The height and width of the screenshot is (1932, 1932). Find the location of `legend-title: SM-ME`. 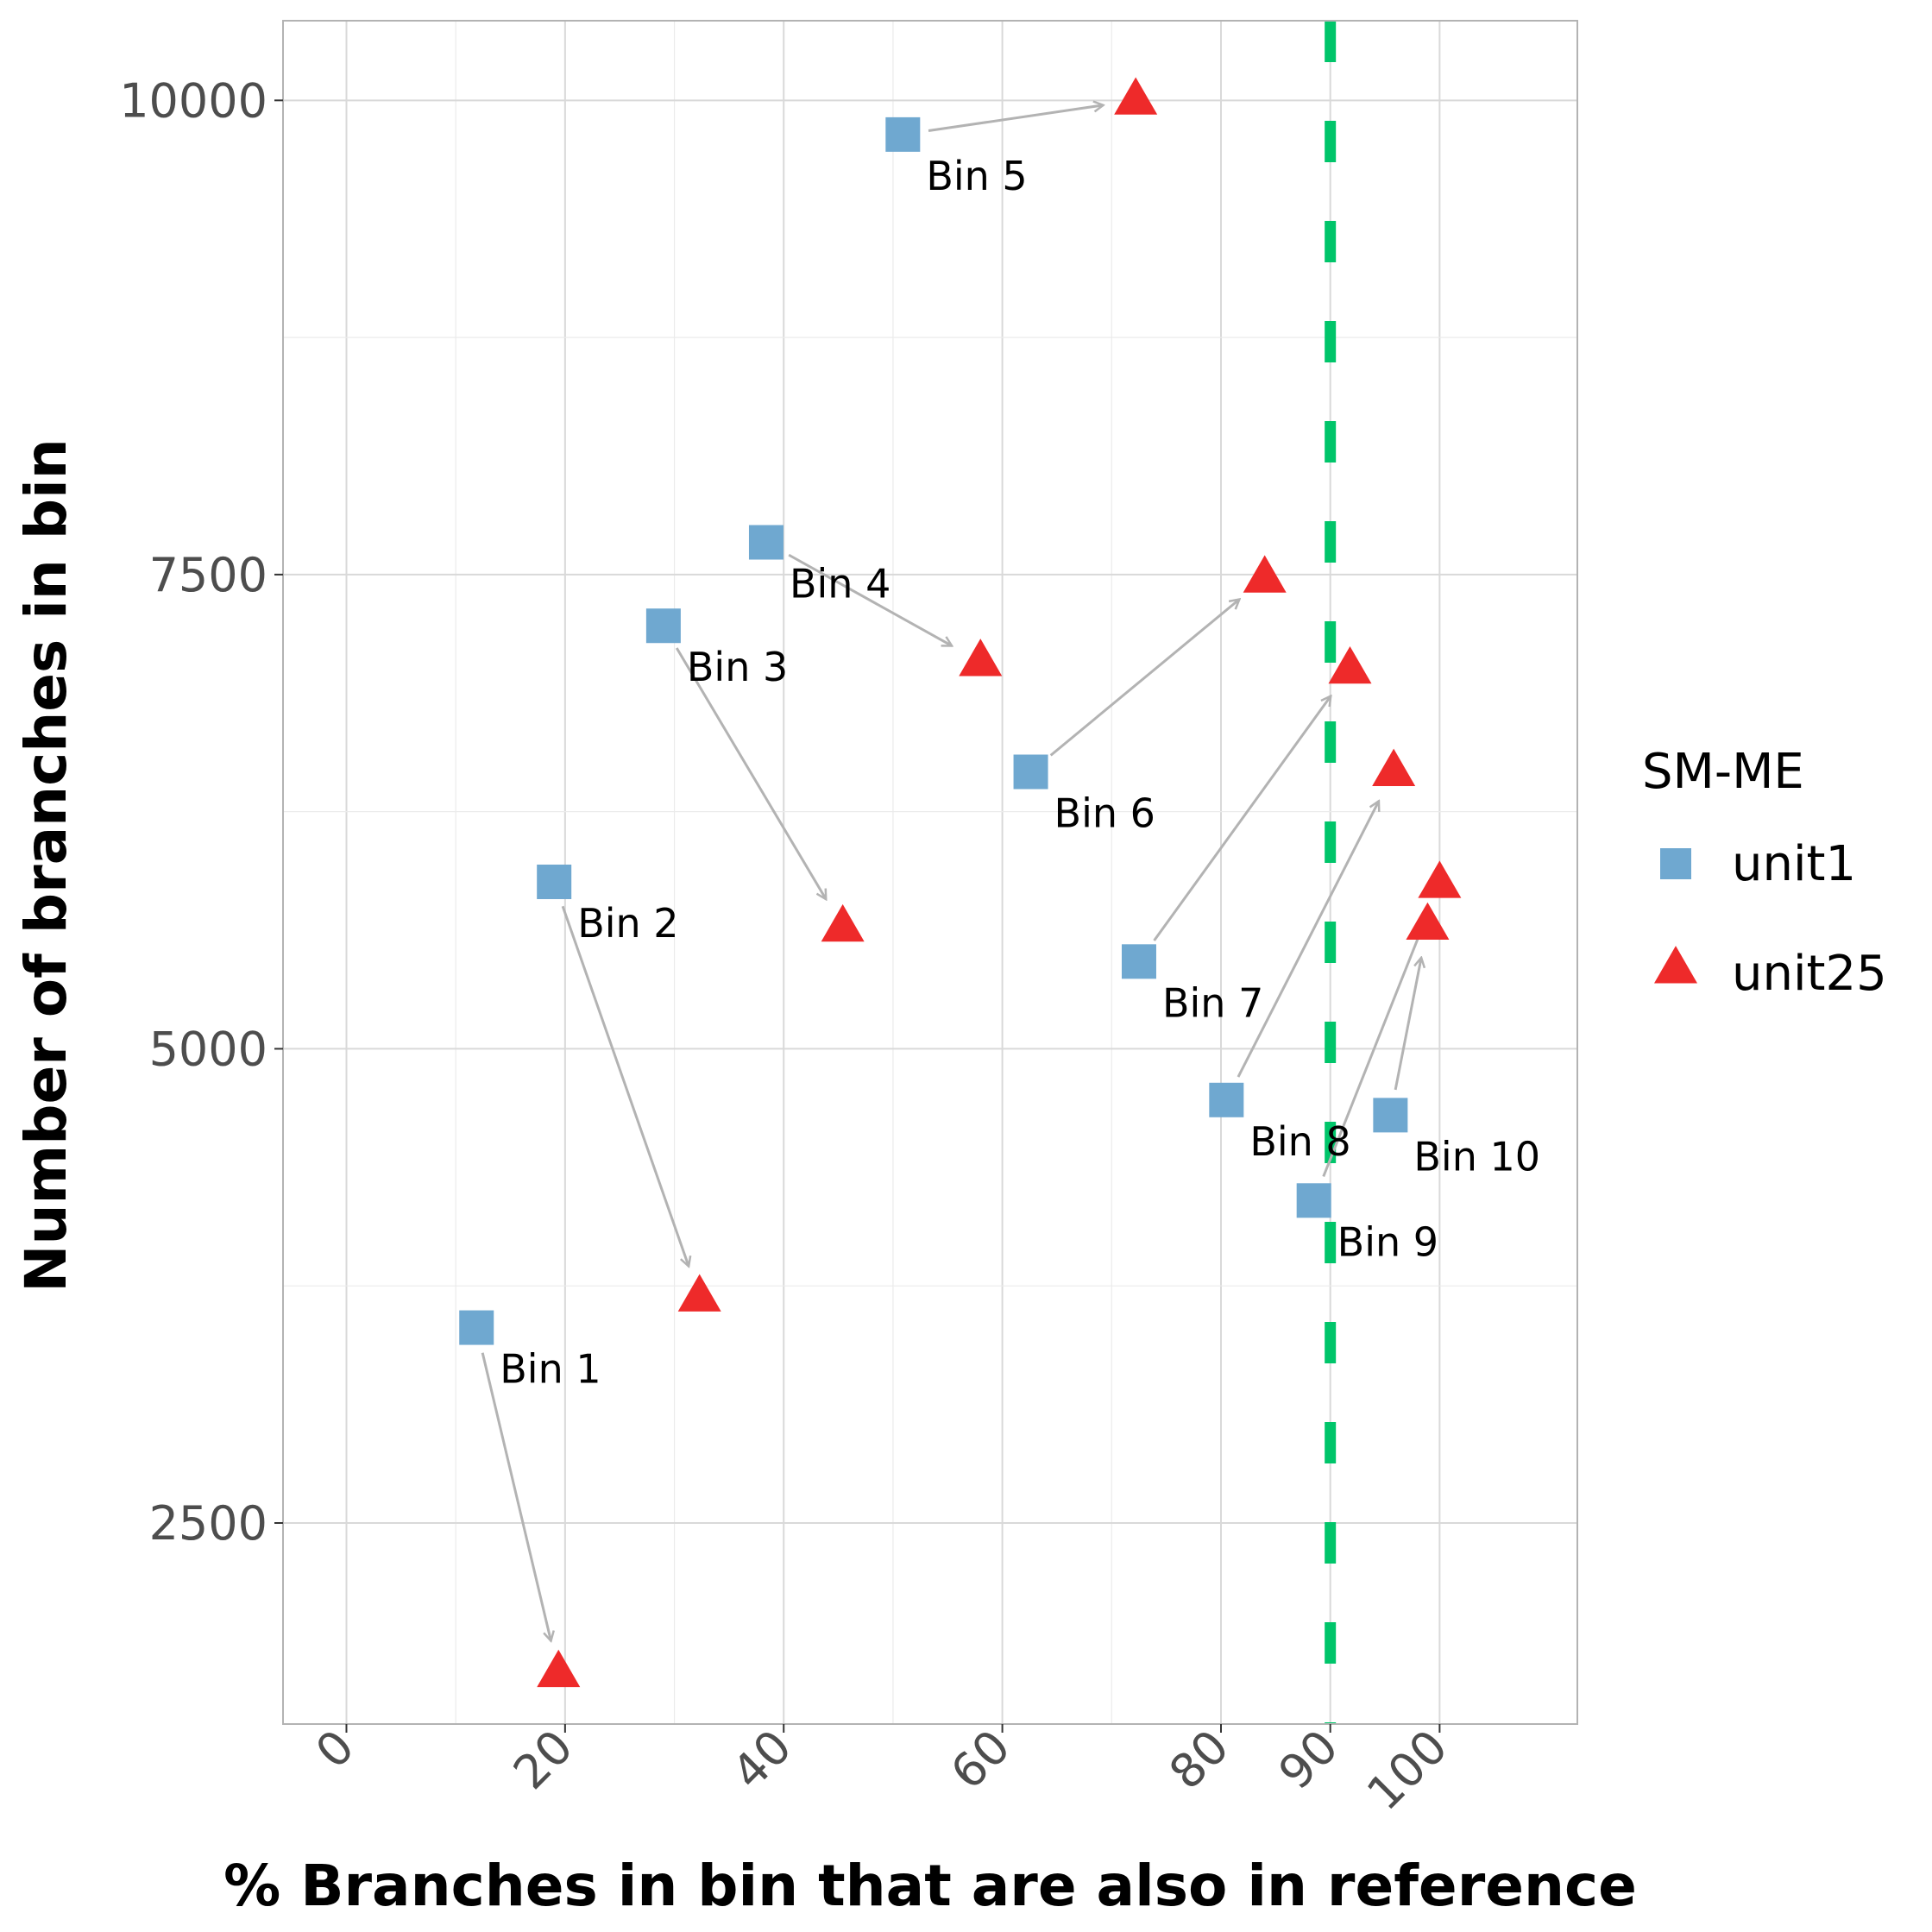

legend-title: SM-ME is located at coordinates (1723, 772).